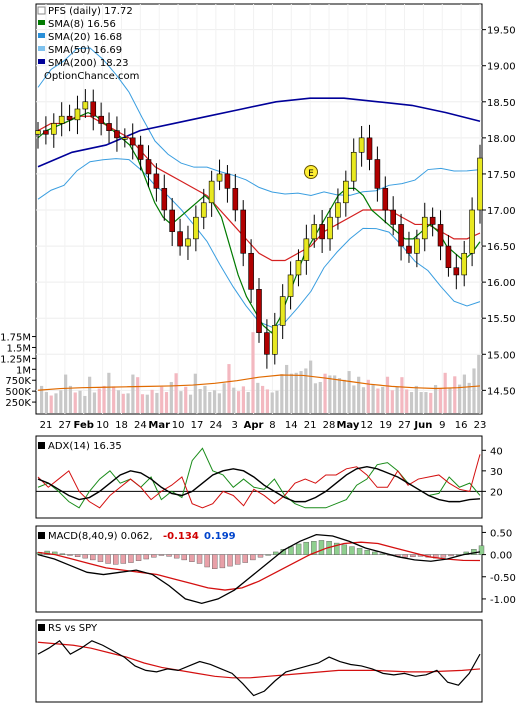 This screenshot has width=526, height=706. I want to click on rs-average-line, so click(259, 660).